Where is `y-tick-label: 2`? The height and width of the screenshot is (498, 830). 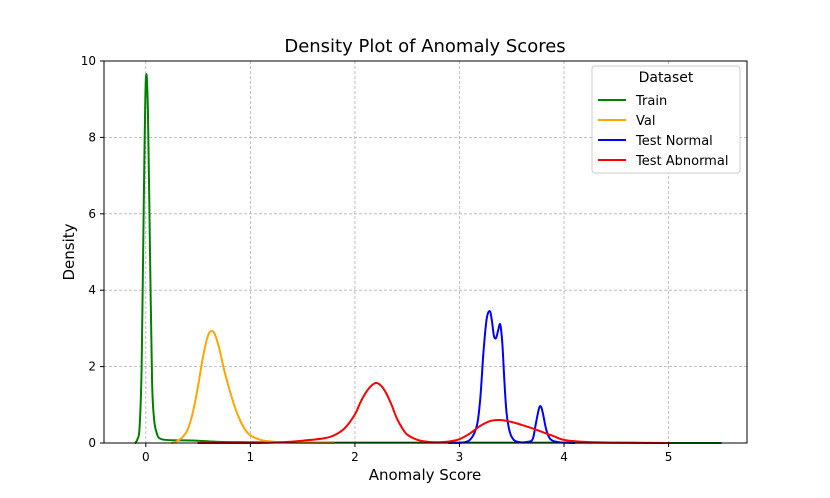
y-tick-label: 2 is located at coordinates (92, 367).